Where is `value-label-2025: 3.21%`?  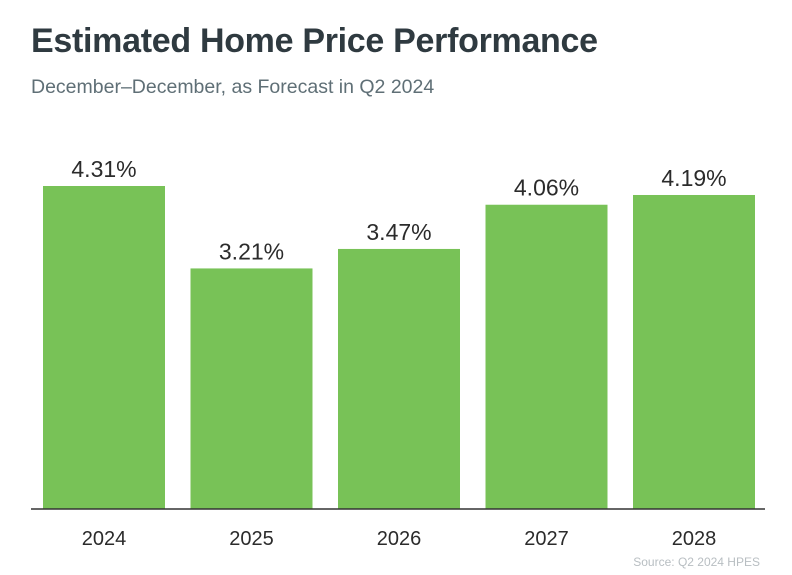
value-label-2025: 3.21% is located at coordinates (251, 251).